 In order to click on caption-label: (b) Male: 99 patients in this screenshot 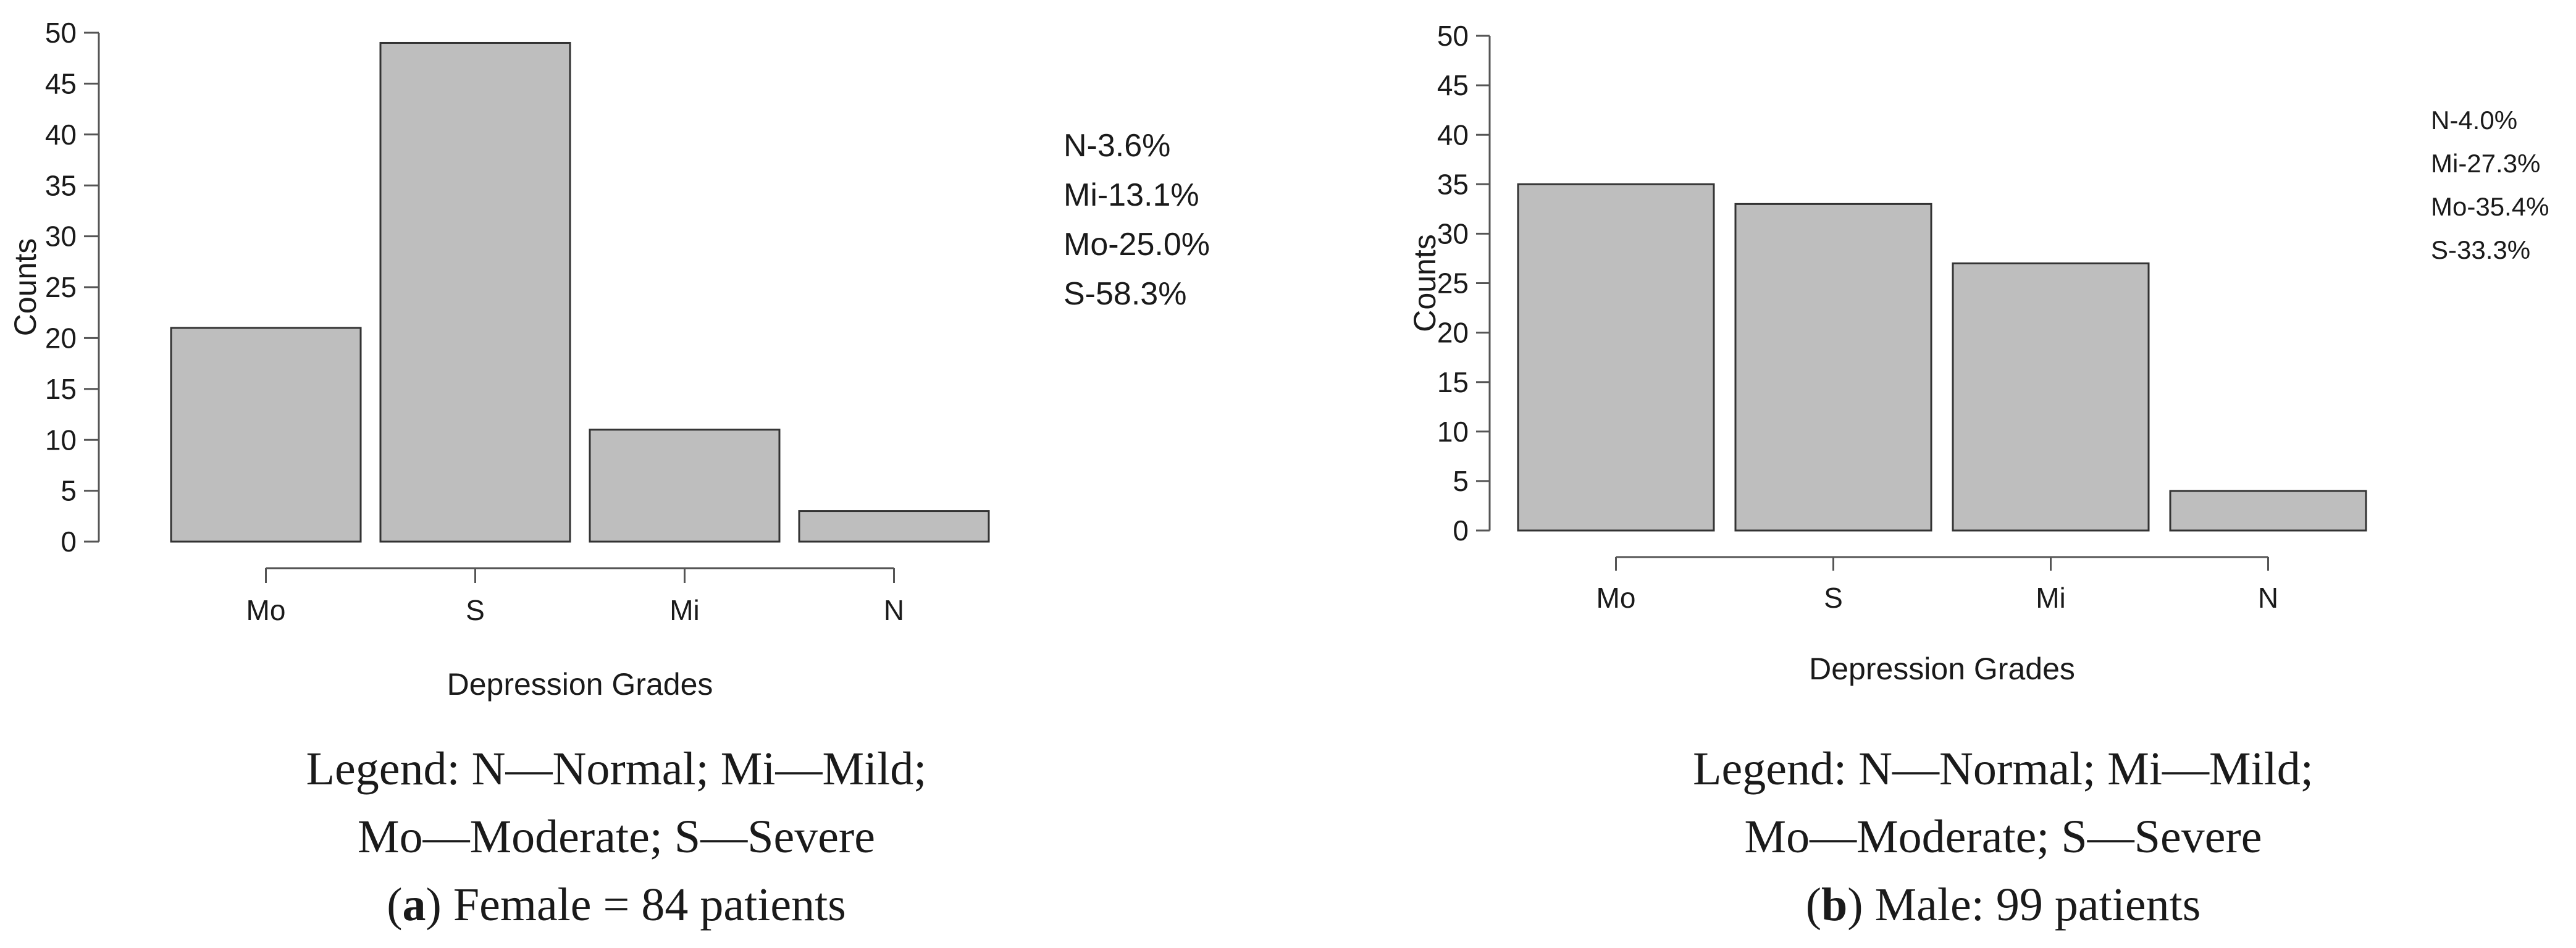, I will do `click(2003, 905)`.